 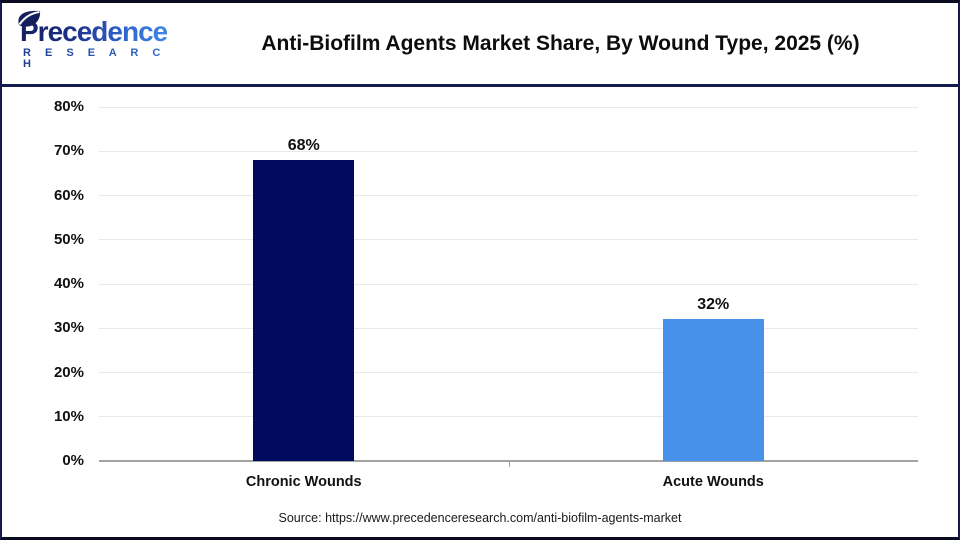 I want to click on y-tick-label: 50%, so click(x=68, y=239).